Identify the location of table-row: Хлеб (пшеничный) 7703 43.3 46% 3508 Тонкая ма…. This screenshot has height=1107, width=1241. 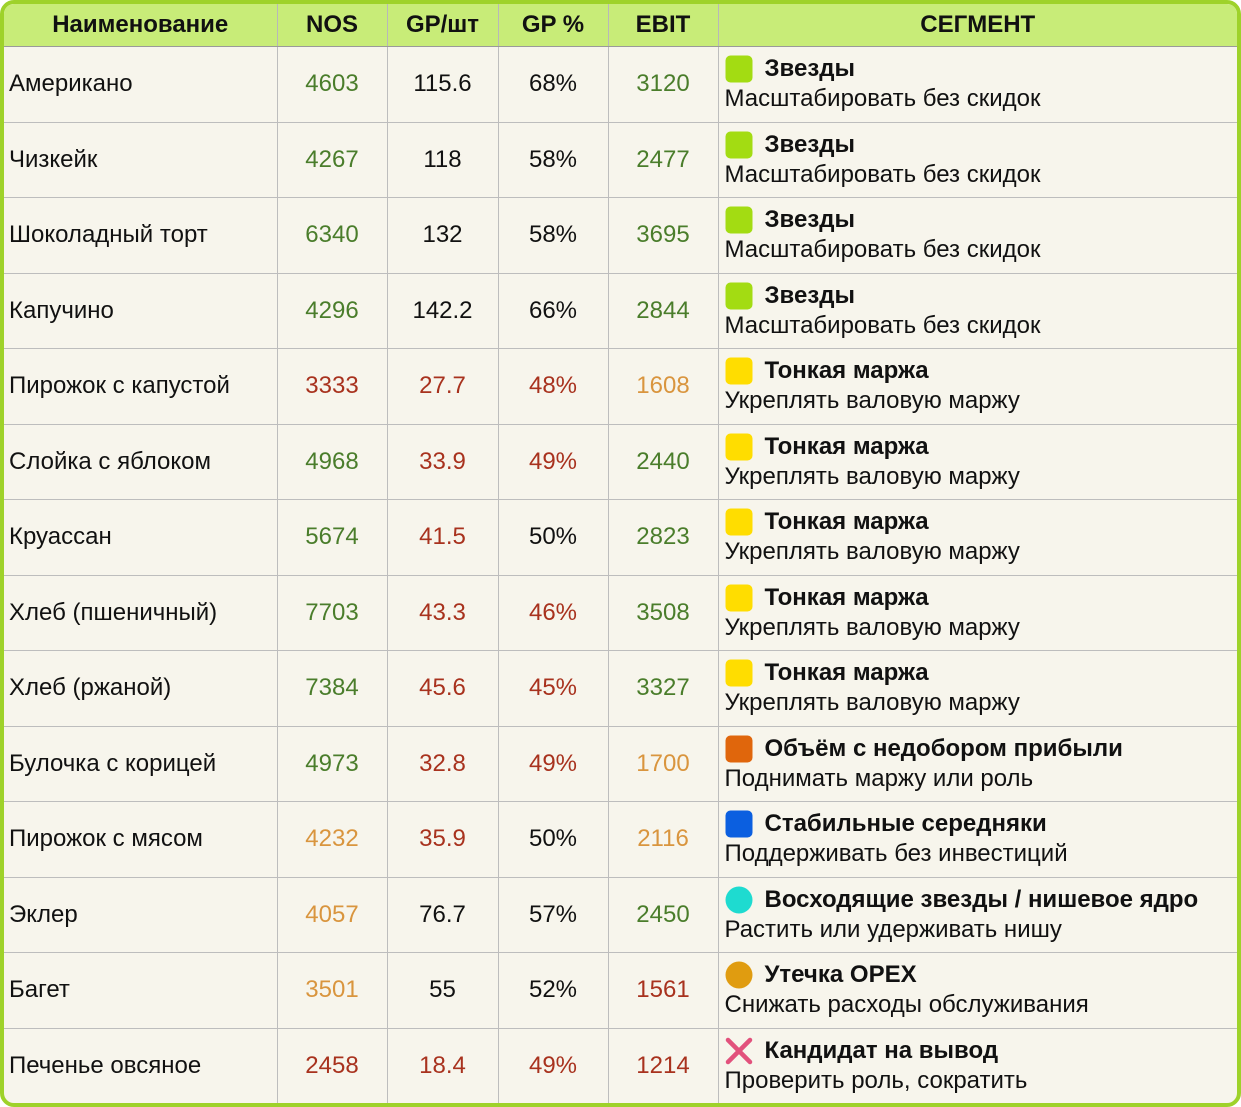
(620, 613).